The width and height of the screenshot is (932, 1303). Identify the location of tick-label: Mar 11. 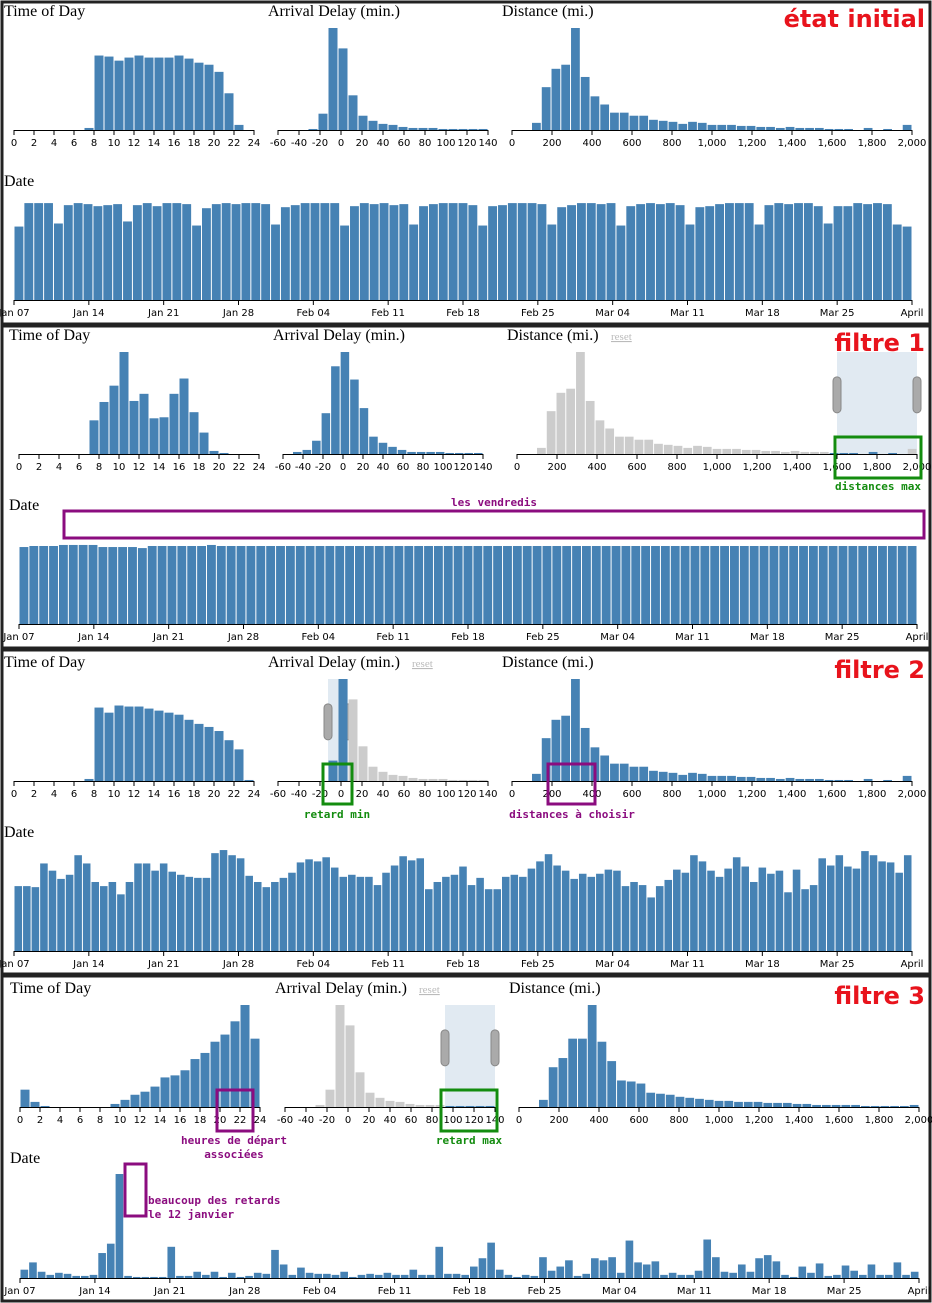
(687, 964).